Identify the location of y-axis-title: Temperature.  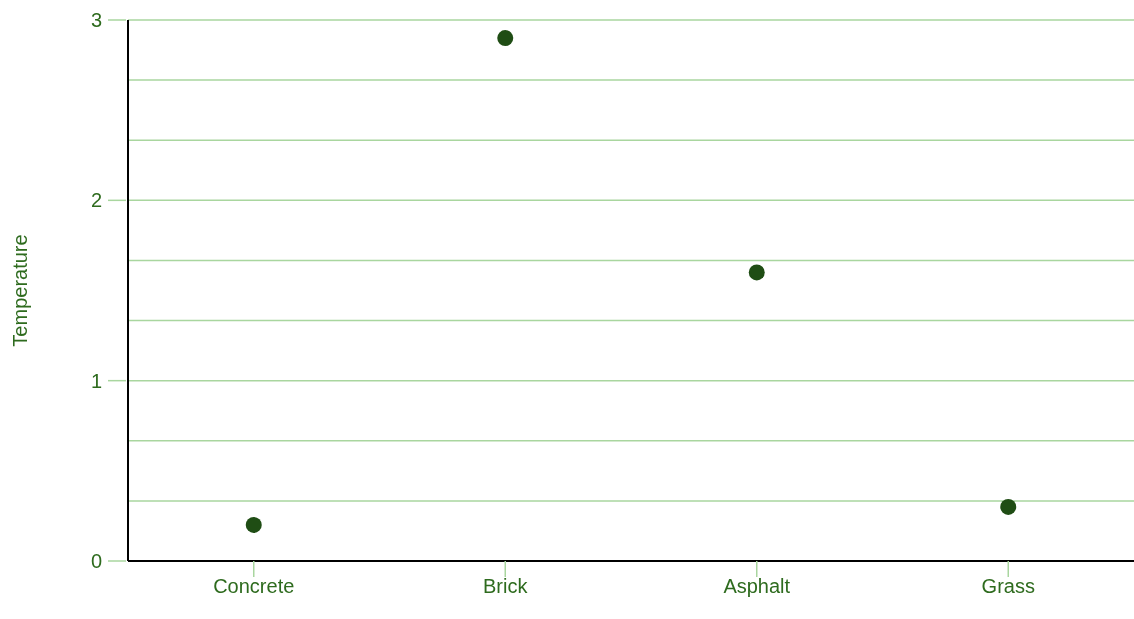
(20, 290).